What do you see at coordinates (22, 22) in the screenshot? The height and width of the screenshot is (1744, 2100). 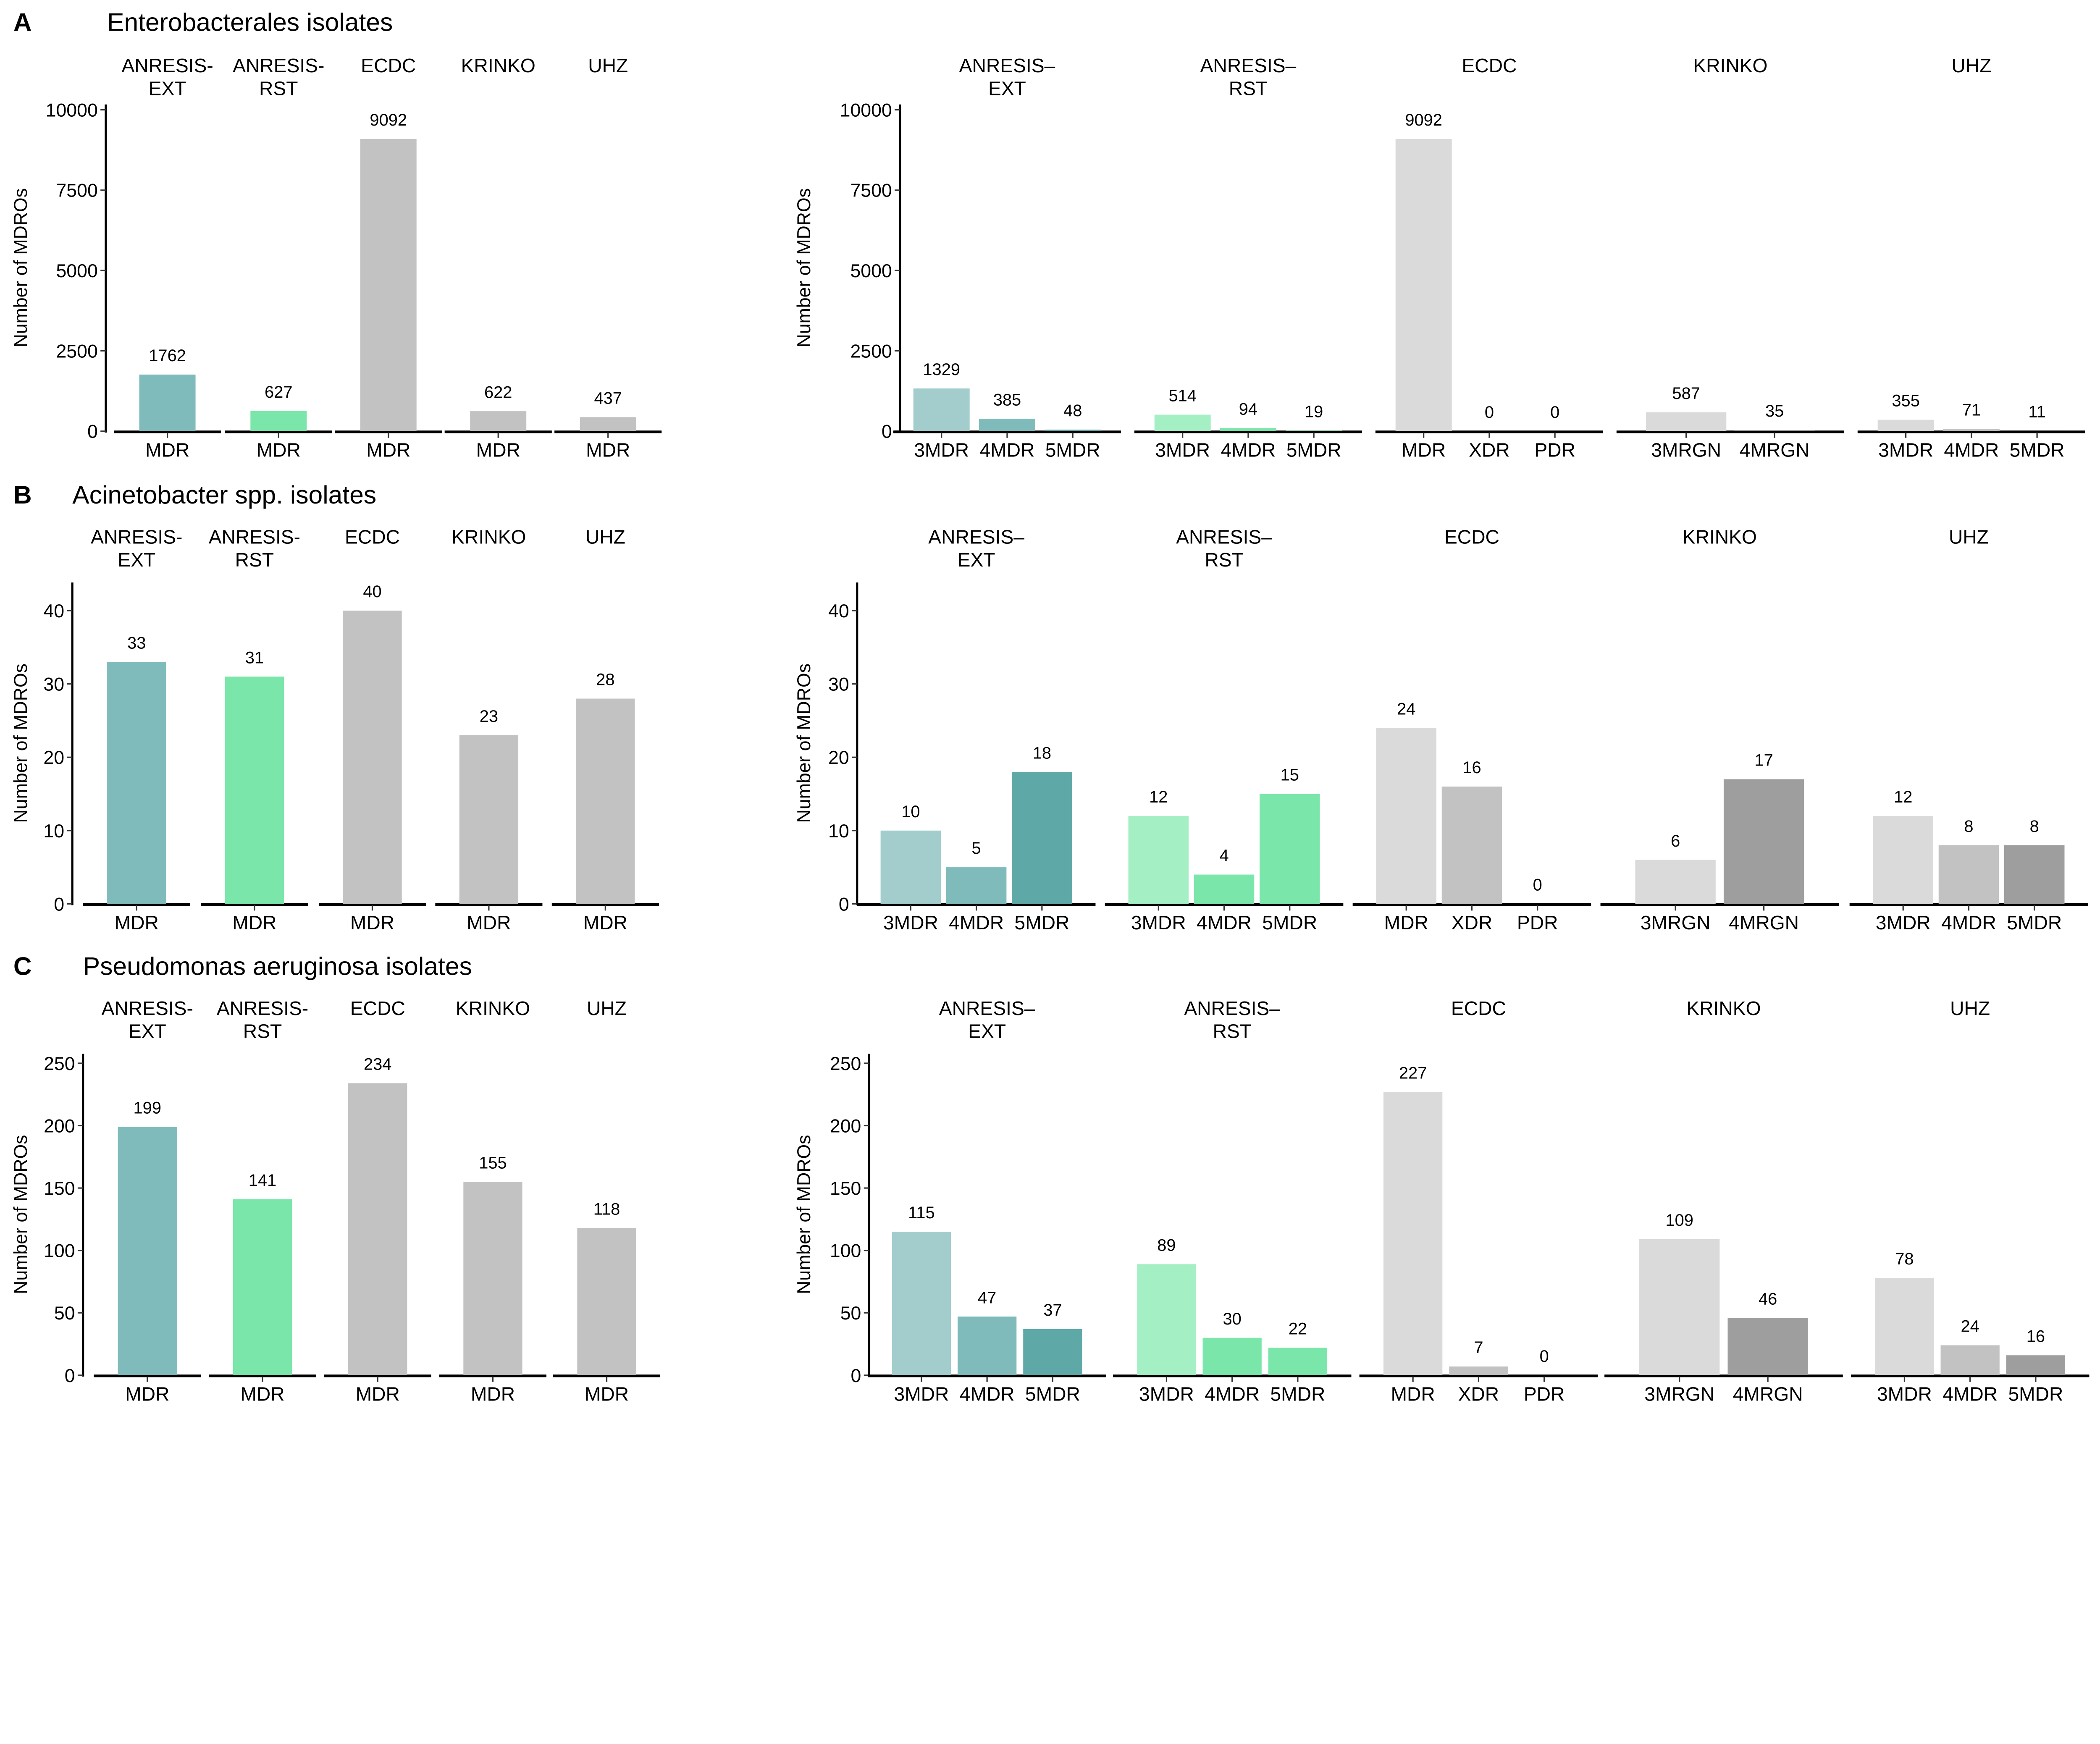 I see `panel-letter: A` at bounding box center [22, 22].